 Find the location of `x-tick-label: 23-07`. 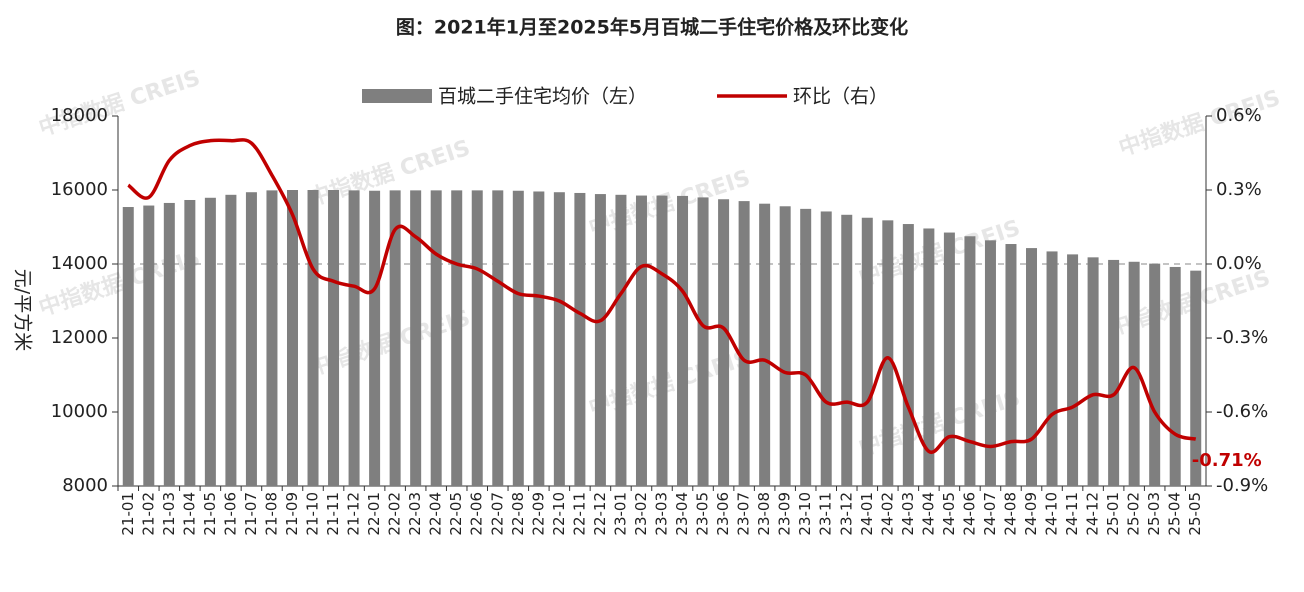

x-tick-label: 23-07 is located at coordinates (744, 514).